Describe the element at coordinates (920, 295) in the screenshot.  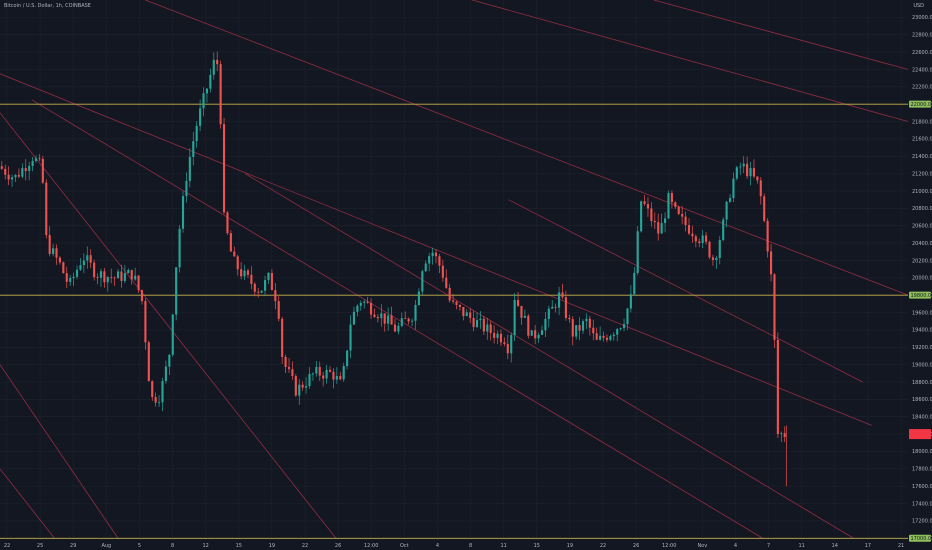
I see `level-price-tag` at that location.